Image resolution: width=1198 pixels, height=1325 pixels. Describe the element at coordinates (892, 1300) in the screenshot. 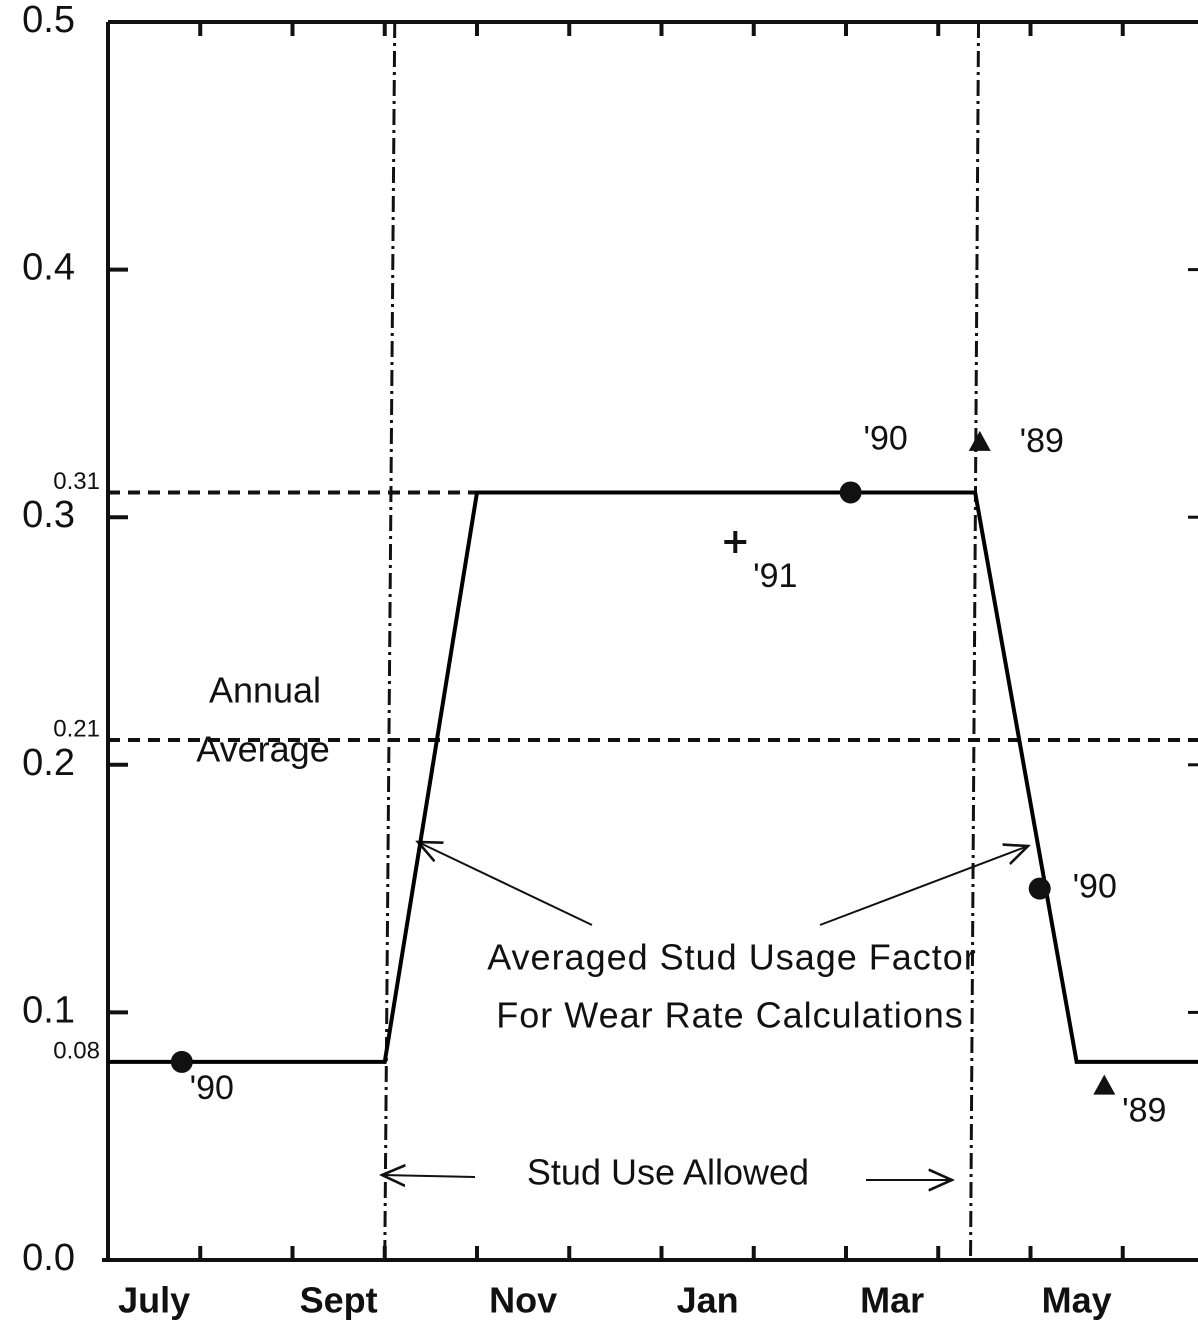

I see `x-tick-label: Mar` at that location.